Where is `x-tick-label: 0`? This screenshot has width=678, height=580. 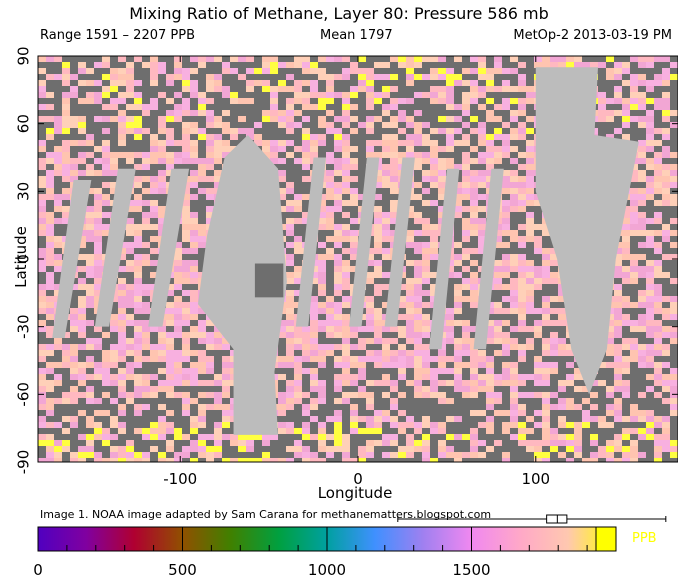
x-tick-label: 0 is located at coordinates (358, 479).